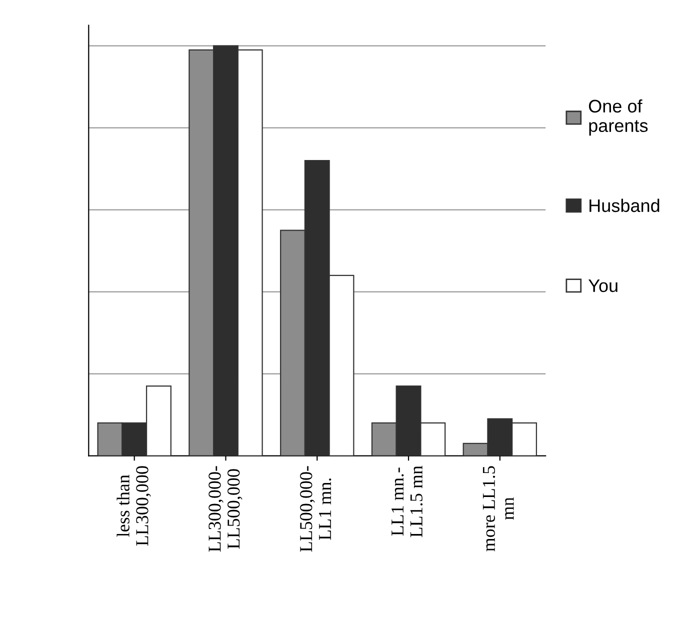  I want to click on x-tick-label: LL500,000- LL1 mn., so click(316, 509).